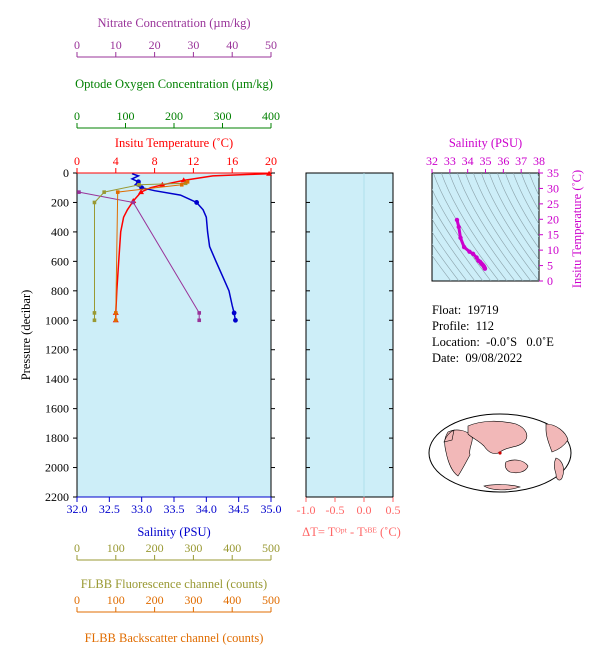  What do you see at coordinates (60, 291) in the screenshot?
I see `y-tick-label: 800` at bounding box center [60, 291].